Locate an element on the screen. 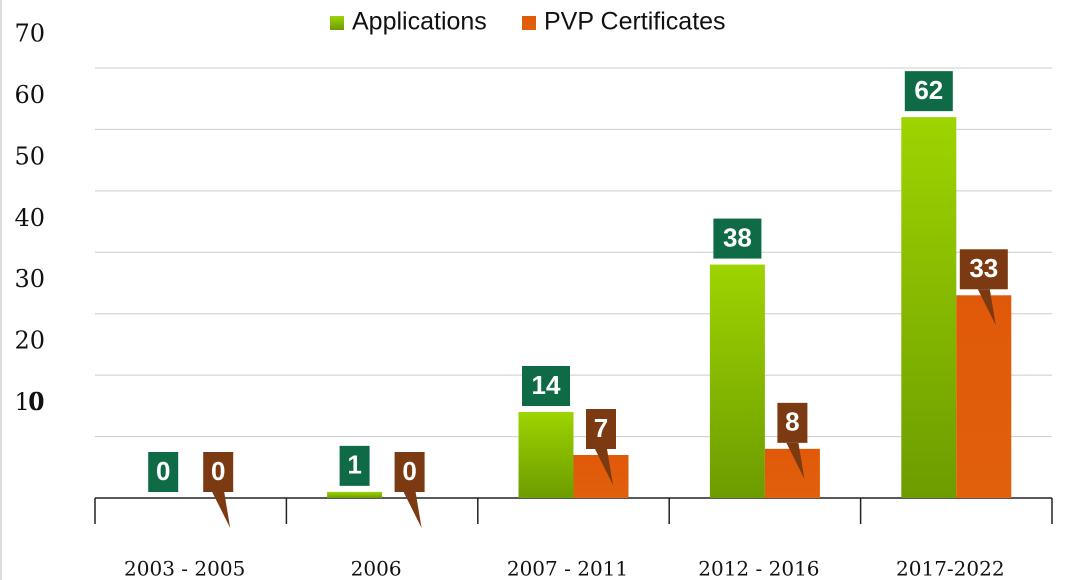 The image size is (1066, 580). y-tick-label: 70 is located at coordinates (29, 34).